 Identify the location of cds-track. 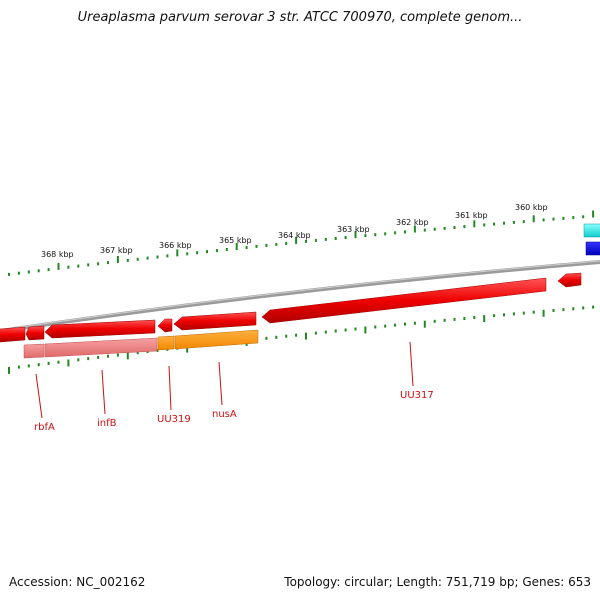
(291, 307).